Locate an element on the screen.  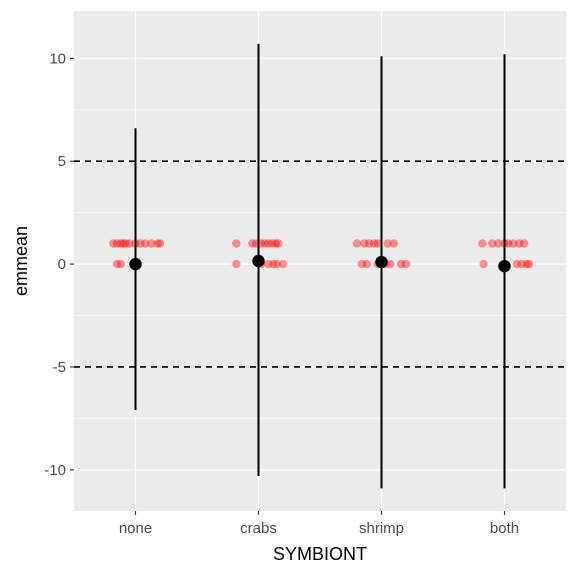
y-tick-label: -10 is located at coordinates (55, 470).